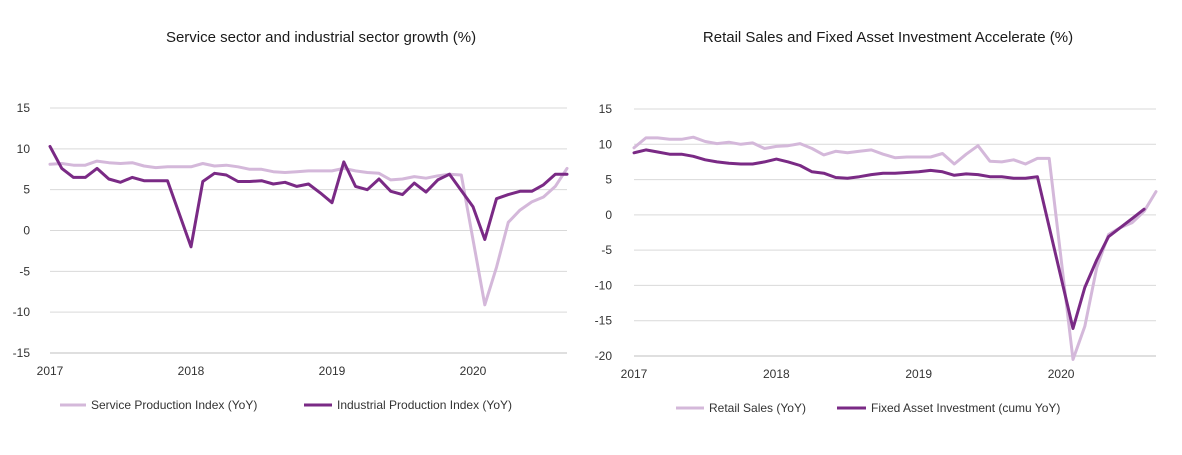 This screenshot has height=455, width=1182. What do you see at coordinates (50, 371) in the screenshot?
I see `x-tick-label: 2017` at bounding box center [50, 371].